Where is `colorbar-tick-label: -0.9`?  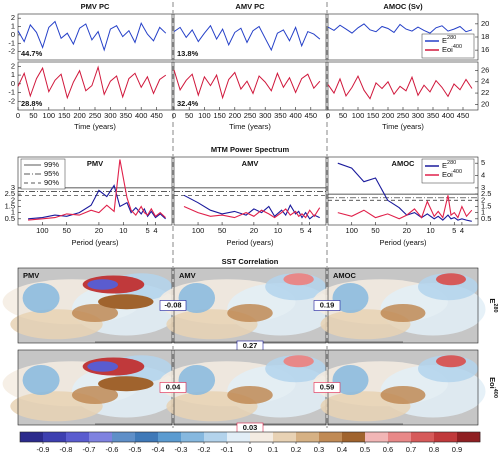
colorbar-tick-label: -0.9 is located at coordinates (43, 449).